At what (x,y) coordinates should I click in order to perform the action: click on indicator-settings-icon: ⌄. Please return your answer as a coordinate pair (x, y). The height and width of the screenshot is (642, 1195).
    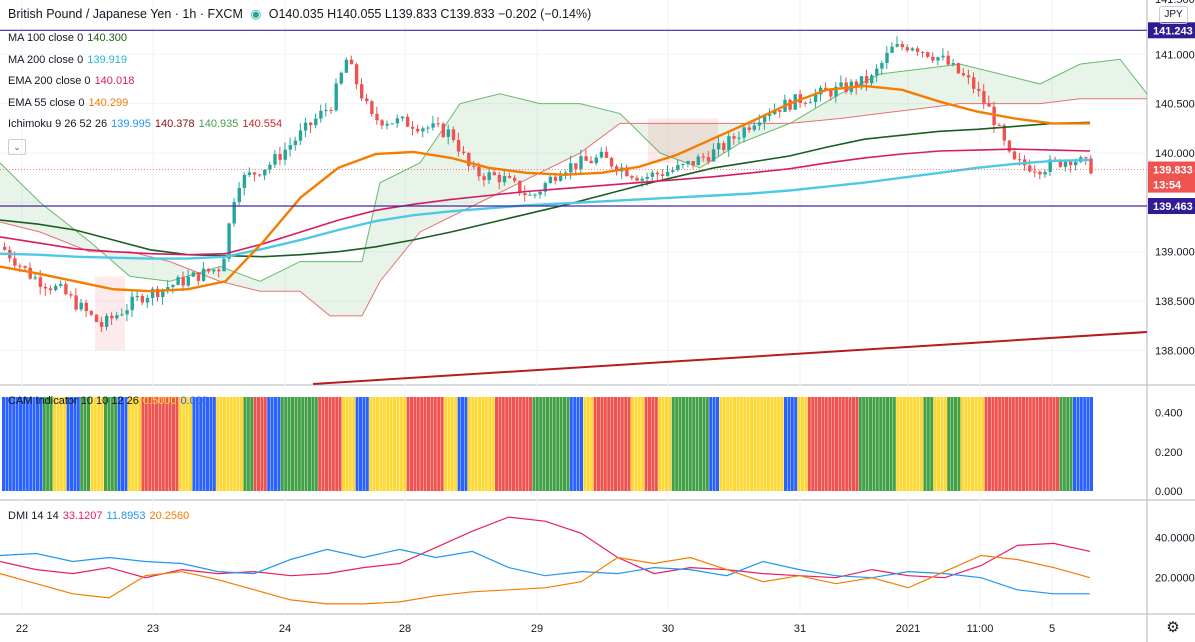
    Looking at the image, I should click on (17, 146).